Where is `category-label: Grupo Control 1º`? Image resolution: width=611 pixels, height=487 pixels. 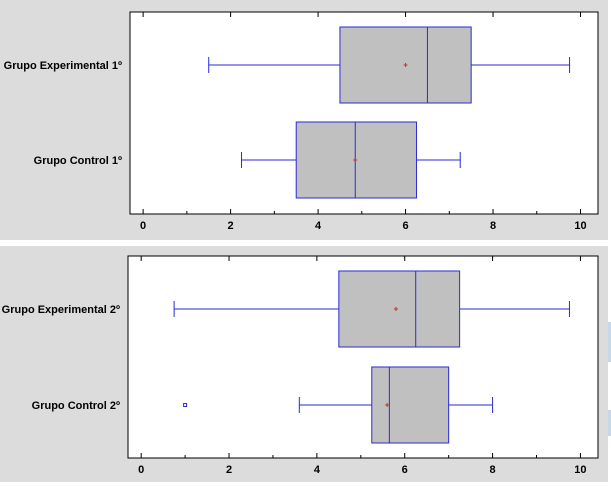 category-label: Grupo Control 1º is located at coordinates (78, 161).